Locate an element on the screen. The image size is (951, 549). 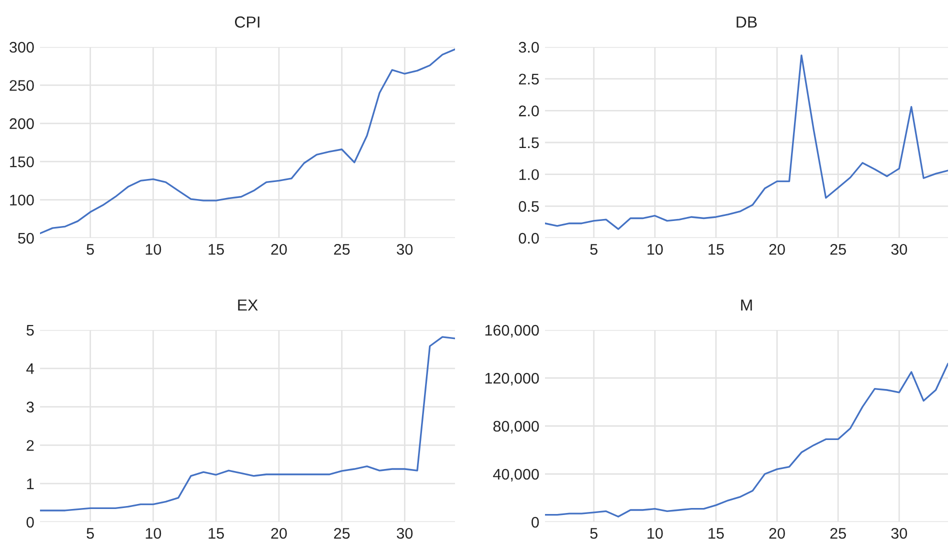
y-tick-label: 120,000 is located at coordinates (512, 379).